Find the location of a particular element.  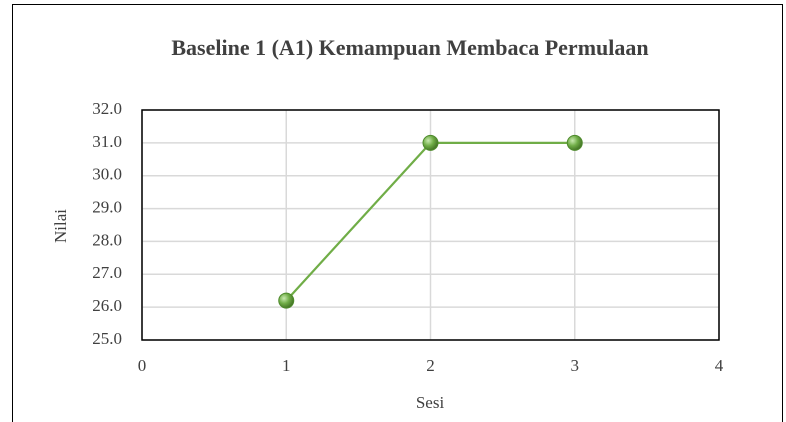

x-tick-label: 4 is located at coordinates (719, 365).